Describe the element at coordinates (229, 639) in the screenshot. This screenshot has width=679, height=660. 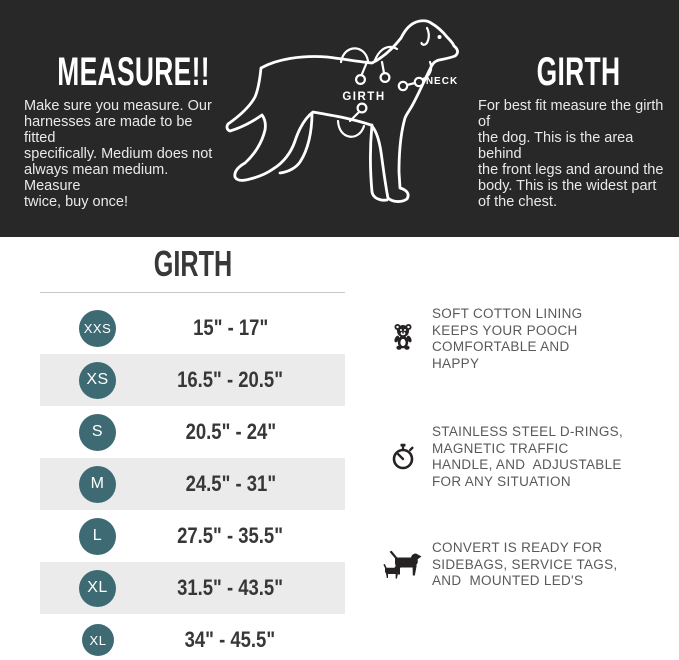
I see `size-range: 34" - 45.5"` at that location.